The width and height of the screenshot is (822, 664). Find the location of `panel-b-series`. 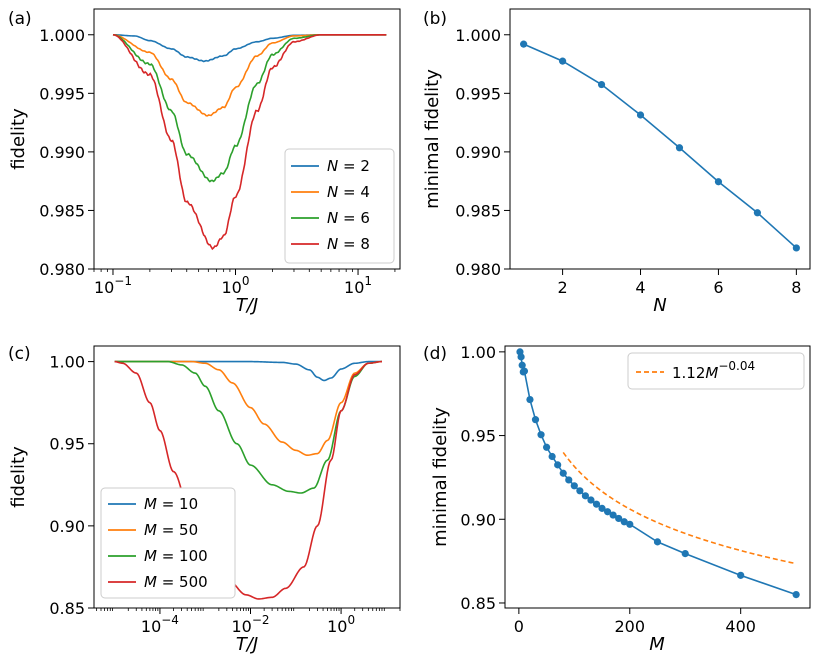

panel-b-series is located at coordinates (660, 146).